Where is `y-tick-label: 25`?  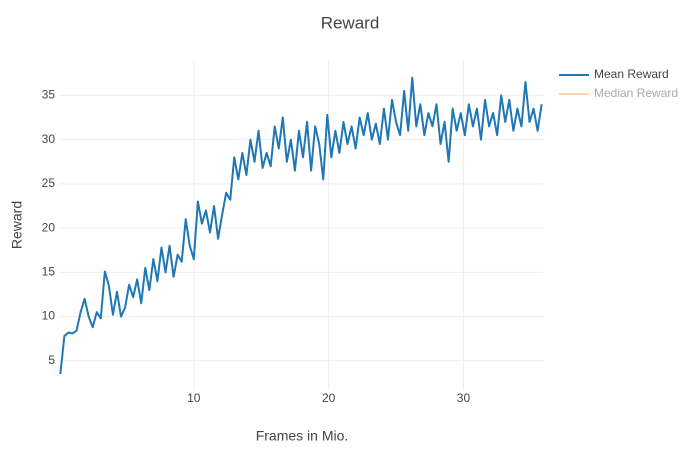 y-tick-label: 25 is located at coordinates (49, 183).